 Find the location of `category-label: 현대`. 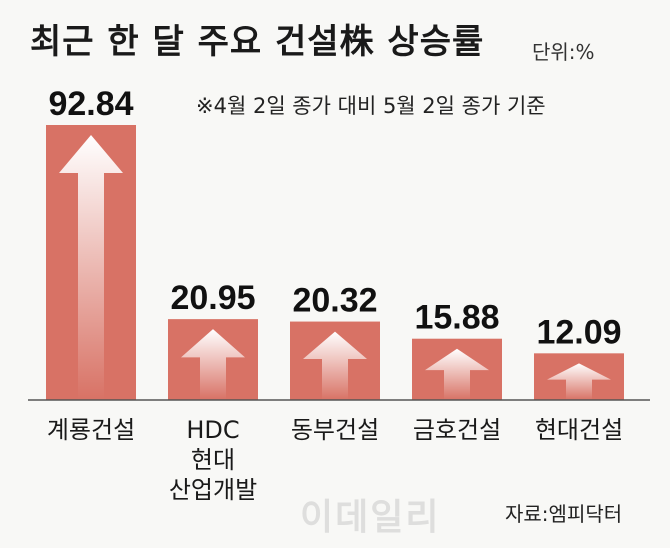

category-label: 현대 is located at coordinates (213, 460).